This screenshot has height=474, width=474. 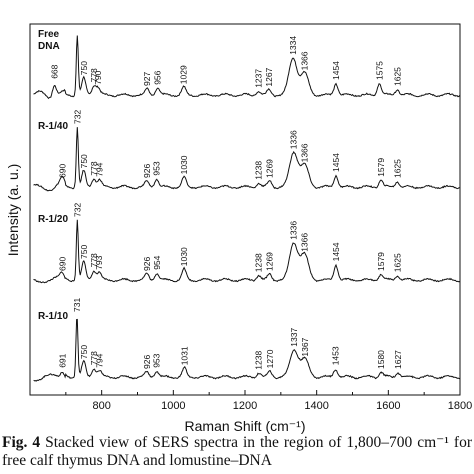 I want to click on series-name-line2: DNA, so click(x=49, y=46).